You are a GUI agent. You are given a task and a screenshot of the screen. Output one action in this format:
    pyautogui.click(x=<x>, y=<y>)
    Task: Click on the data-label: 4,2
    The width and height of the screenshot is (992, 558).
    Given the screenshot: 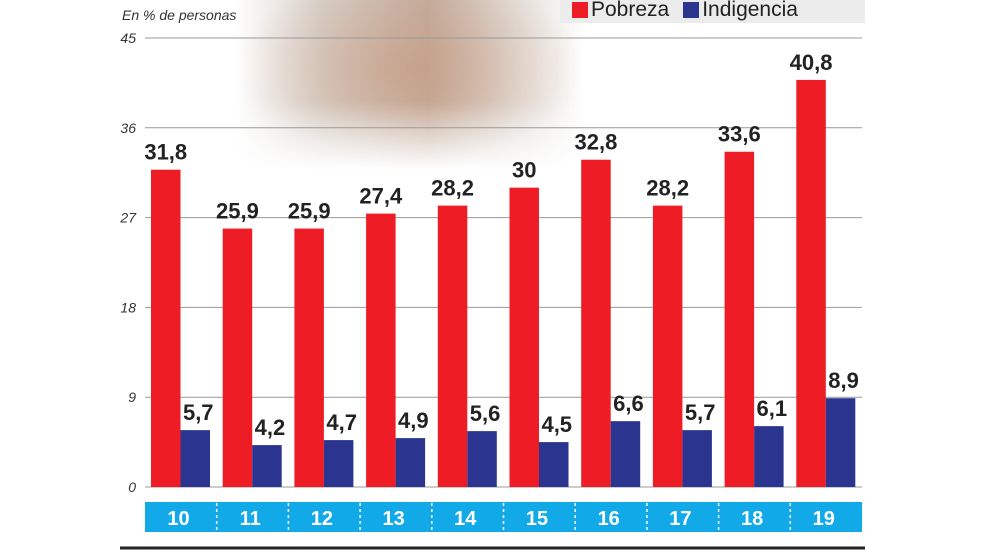 What is the action you would take?
    pyautogui.click(x=270, y=427)
    